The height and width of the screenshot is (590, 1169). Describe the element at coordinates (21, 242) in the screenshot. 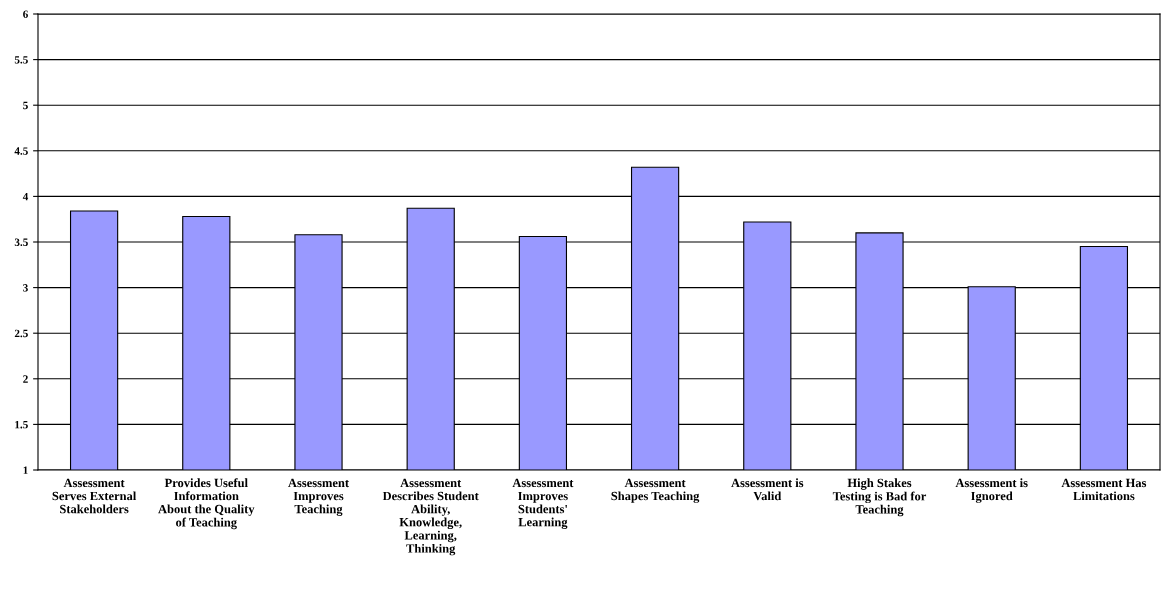

I see `y-tick-label: 3.5` at that location.